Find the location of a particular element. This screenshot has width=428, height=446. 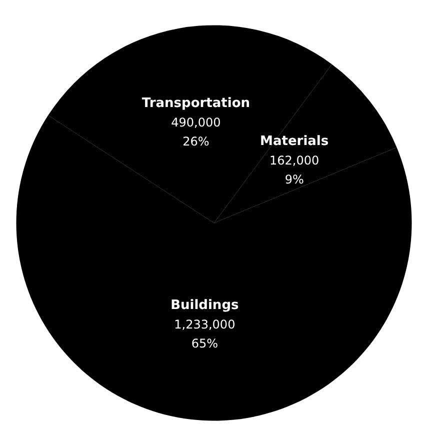

data-label: 162,000 9% is located at coordinates (295, 169).